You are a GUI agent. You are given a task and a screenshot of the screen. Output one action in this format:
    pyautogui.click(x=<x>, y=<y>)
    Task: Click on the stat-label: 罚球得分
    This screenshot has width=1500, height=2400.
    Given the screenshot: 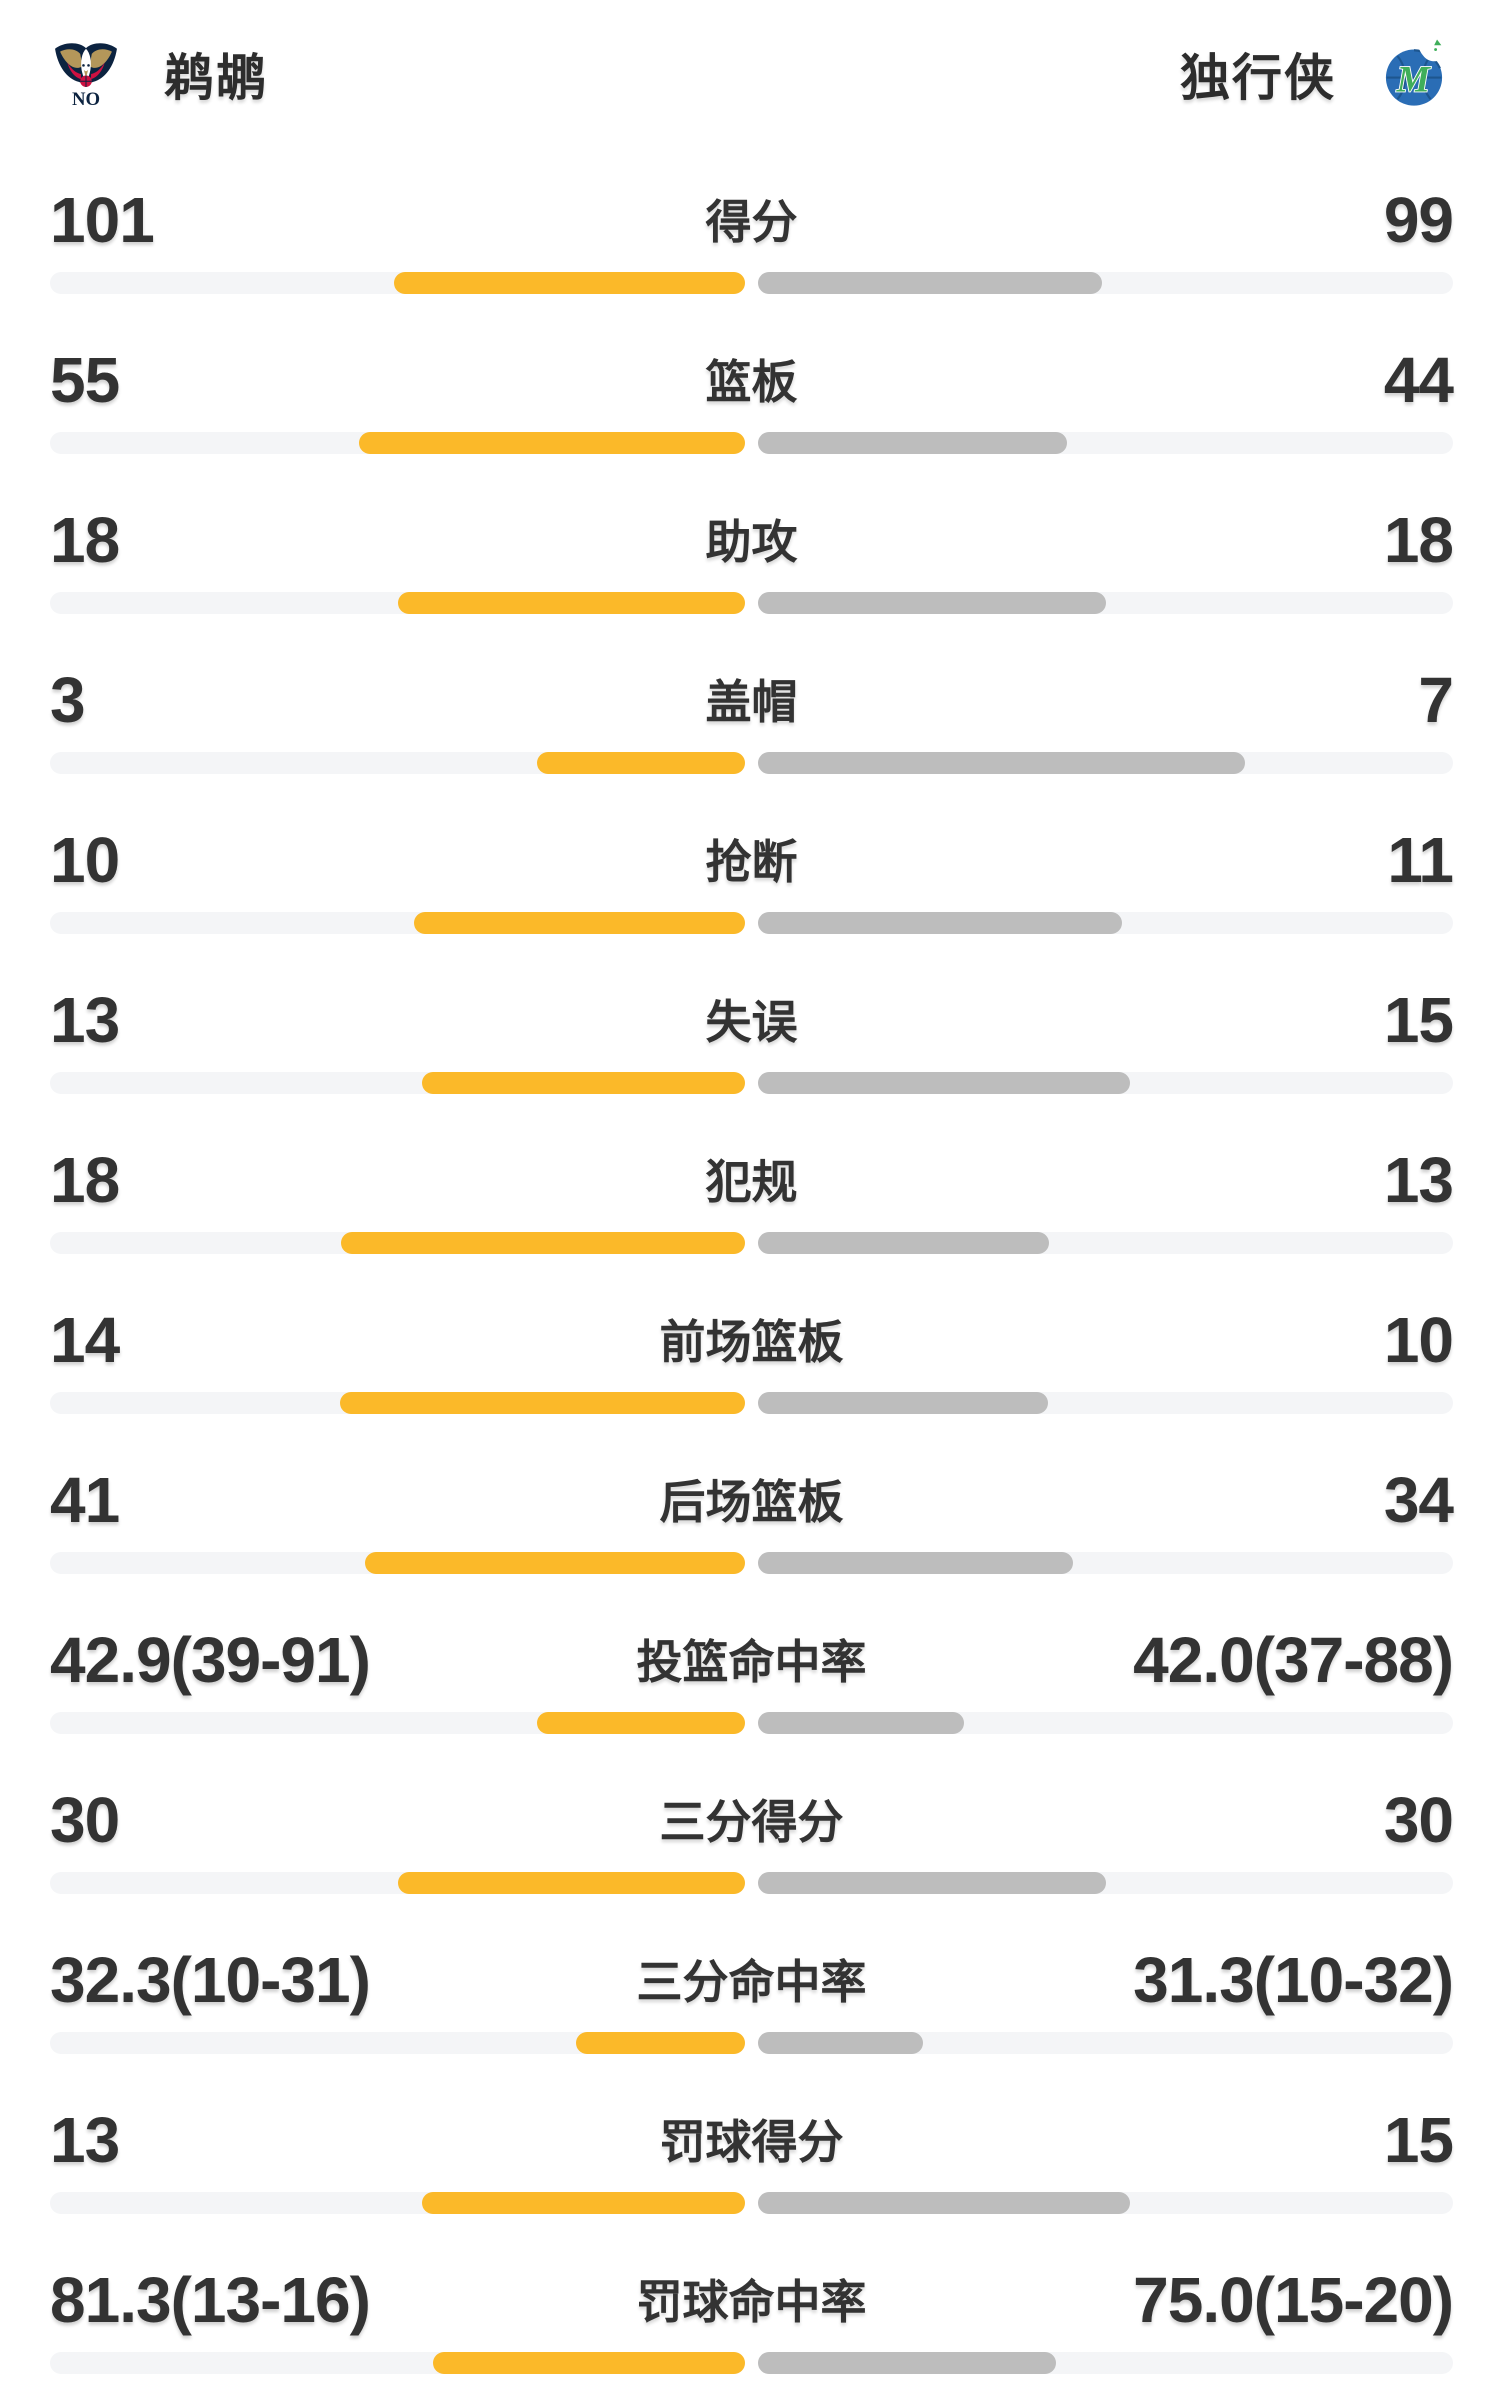 What is the action you would take?
    pyautogui.click(x=751, y=2142)
    